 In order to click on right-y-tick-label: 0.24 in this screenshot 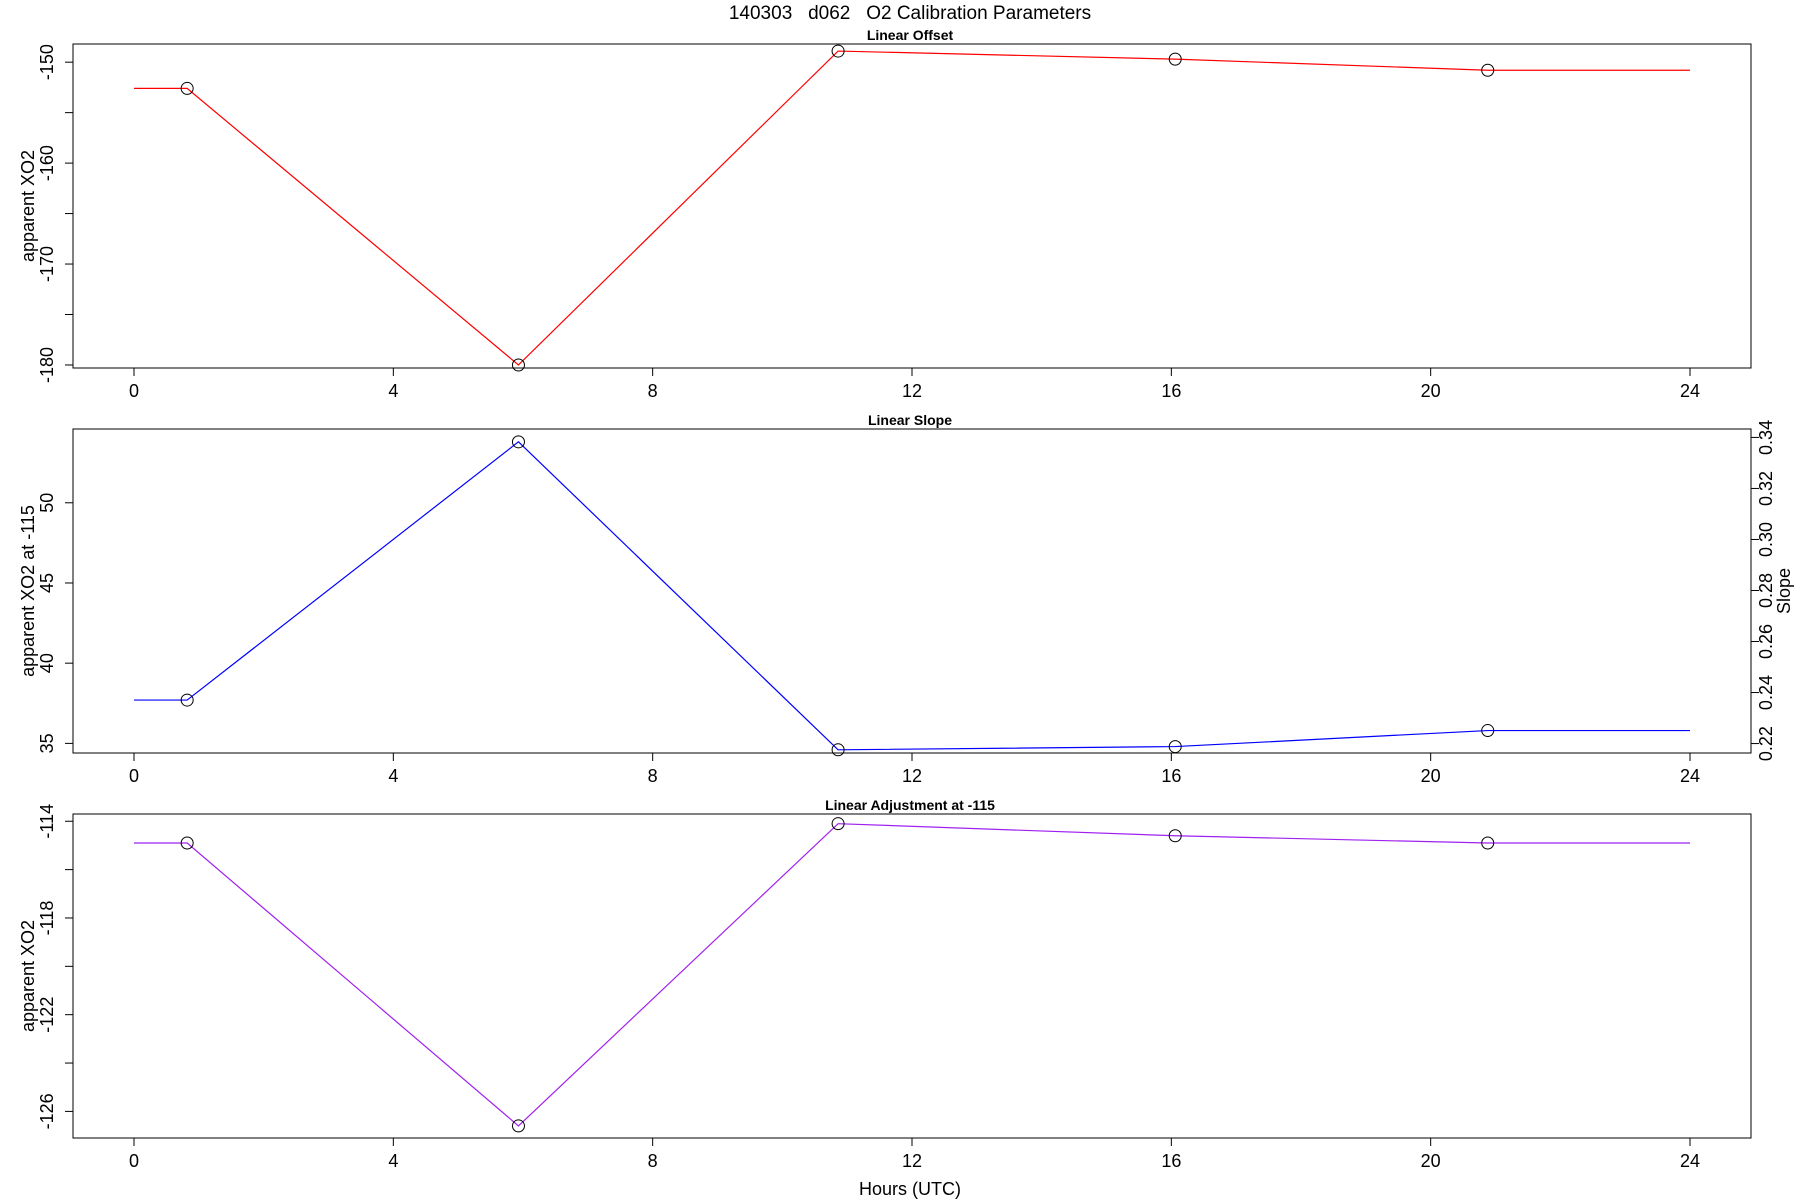, I will do `click(1766, 692)`.